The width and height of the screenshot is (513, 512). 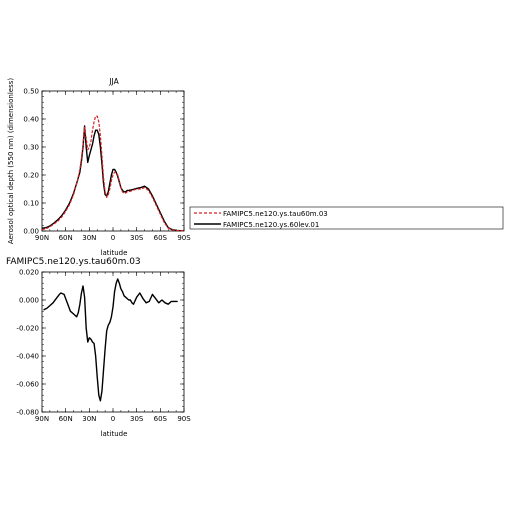 I want to click on y-tick-label: -0.040, so click(x=27, y=357).